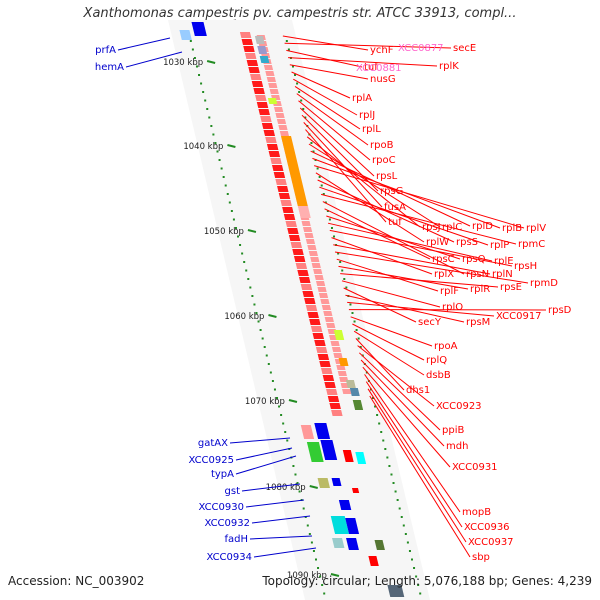 The height and width of the screenshot is (600, 600). What do you see at coordinates (213, 443) in the screenshot?
I see `gene-label: gatAX` at bounding box center [213, 443].